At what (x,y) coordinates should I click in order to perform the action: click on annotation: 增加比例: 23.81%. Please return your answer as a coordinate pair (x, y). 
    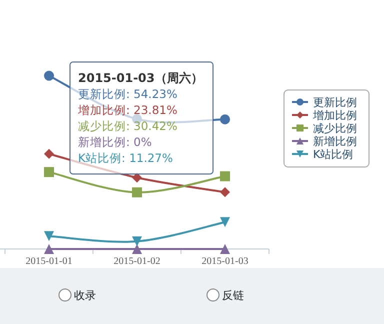
    Looking at the image, I should click on (127, 110).